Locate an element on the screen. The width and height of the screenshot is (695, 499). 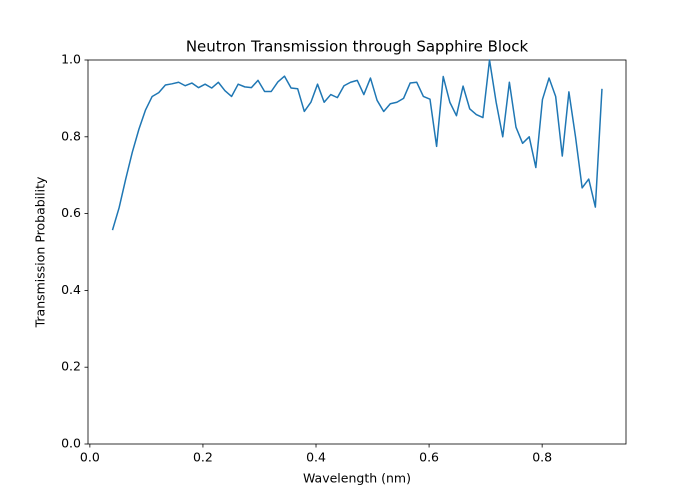
y-tick-label: 0.6 is located at coordinates (71, 212).